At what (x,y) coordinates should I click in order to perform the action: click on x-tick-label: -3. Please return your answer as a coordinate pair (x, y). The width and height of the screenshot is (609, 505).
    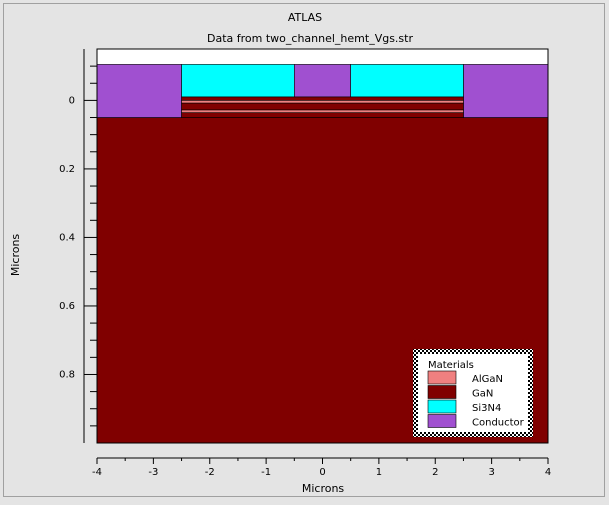
    Looking at the image, I should click on (153, 472).